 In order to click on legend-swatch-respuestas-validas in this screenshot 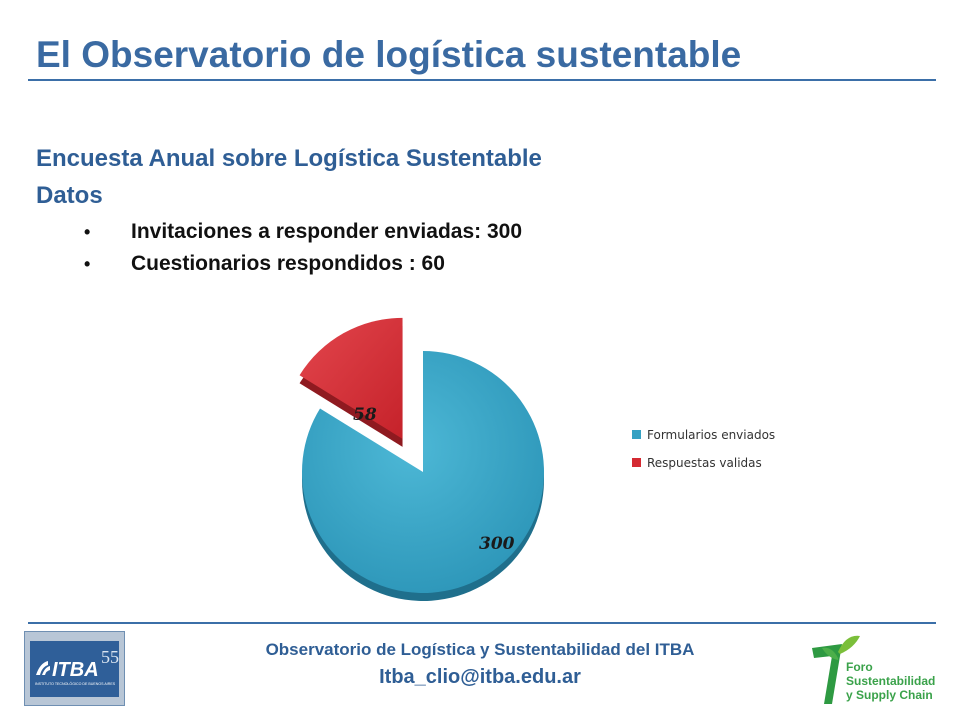, I will do `click(636, 462)`.